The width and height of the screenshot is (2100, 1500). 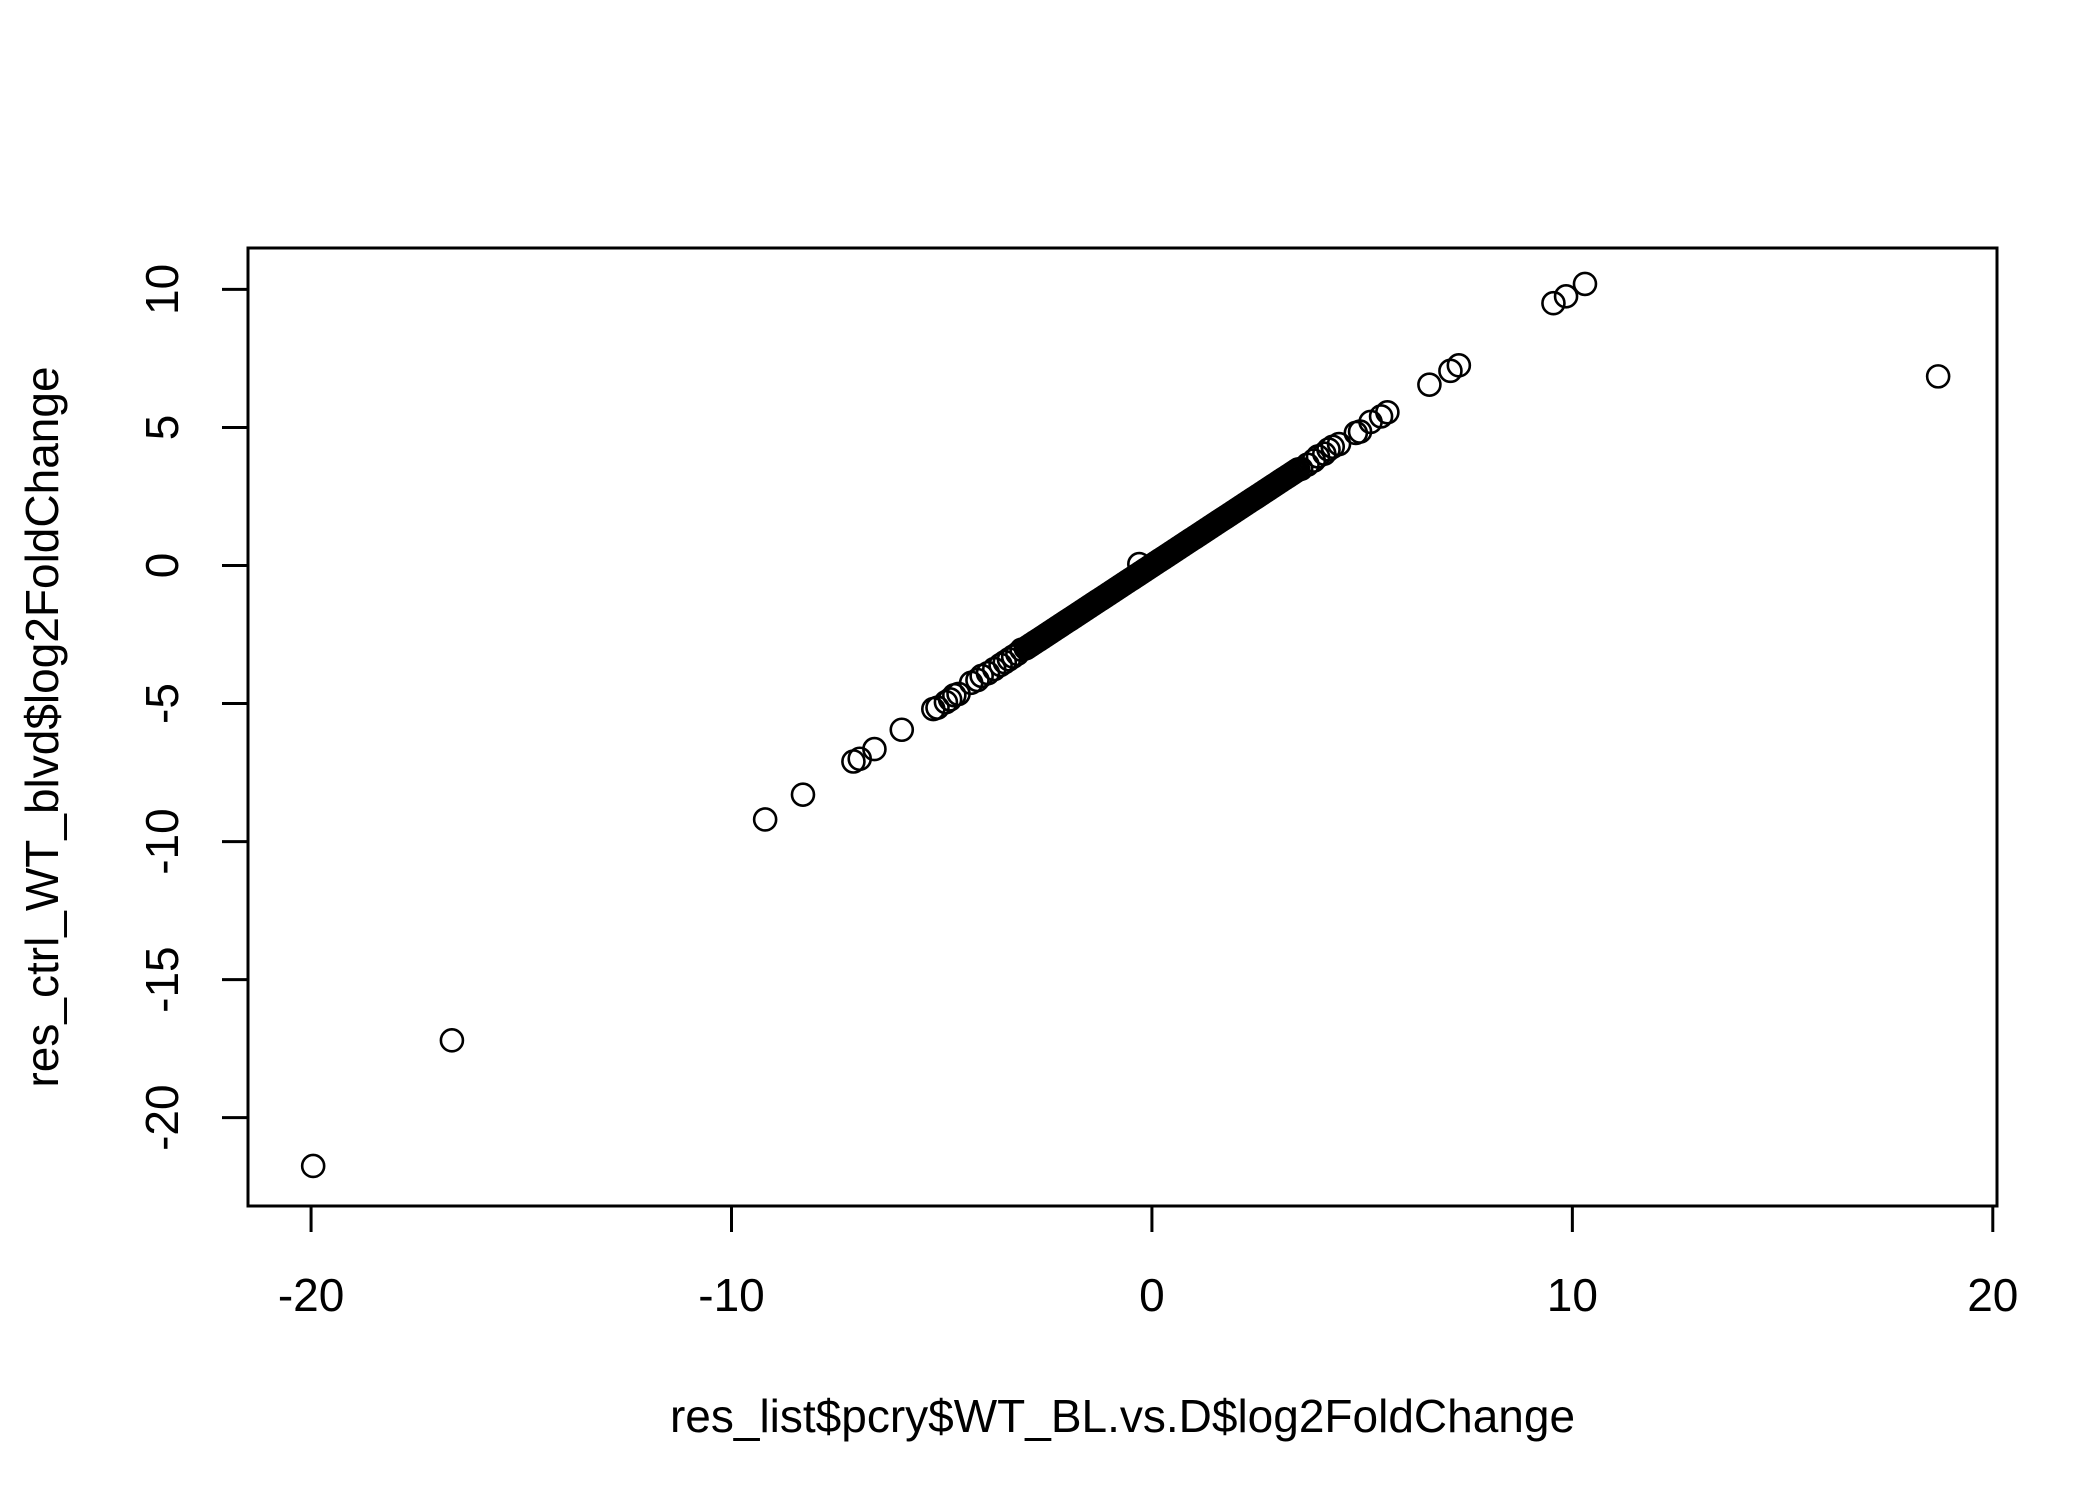 What do you see at coordinates (1152, 1295) in the screenshot?
I see `x-tick-label: 0` at bounding box center [1152, 1295].